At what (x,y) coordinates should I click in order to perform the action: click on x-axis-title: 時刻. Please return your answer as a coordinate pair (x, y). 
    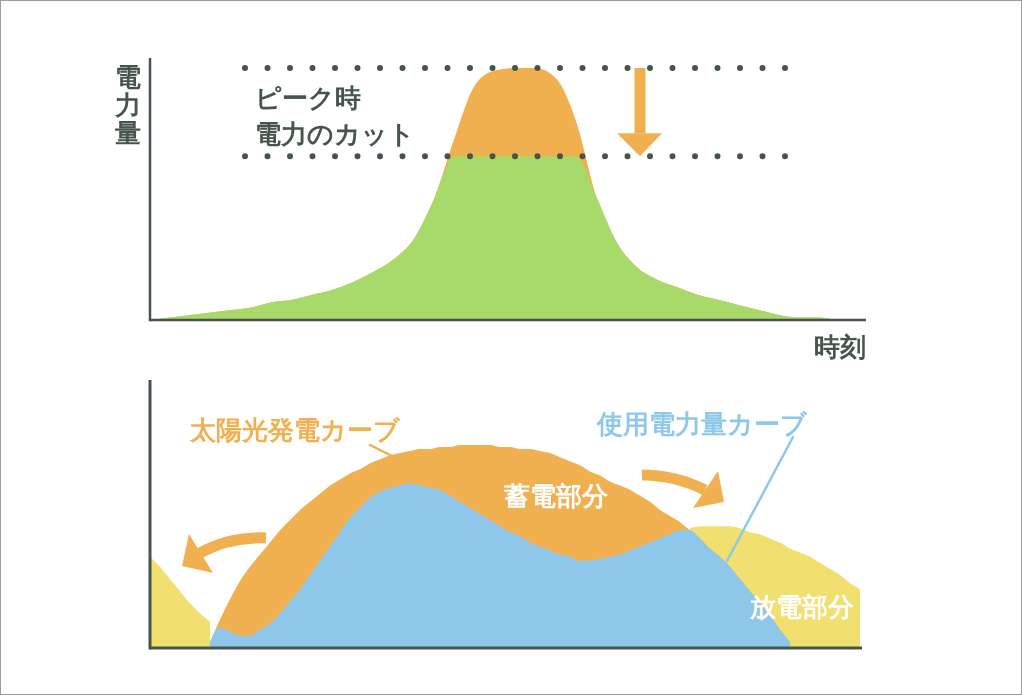
    Looking at the image, I should click on (840, 347).